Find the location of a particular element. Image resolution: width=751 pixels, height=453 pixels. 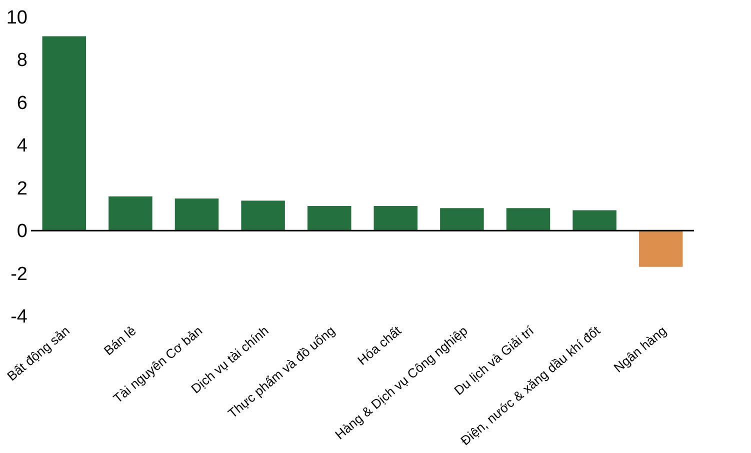

y-tick-label: 4 is located at coordinates (22, 146).